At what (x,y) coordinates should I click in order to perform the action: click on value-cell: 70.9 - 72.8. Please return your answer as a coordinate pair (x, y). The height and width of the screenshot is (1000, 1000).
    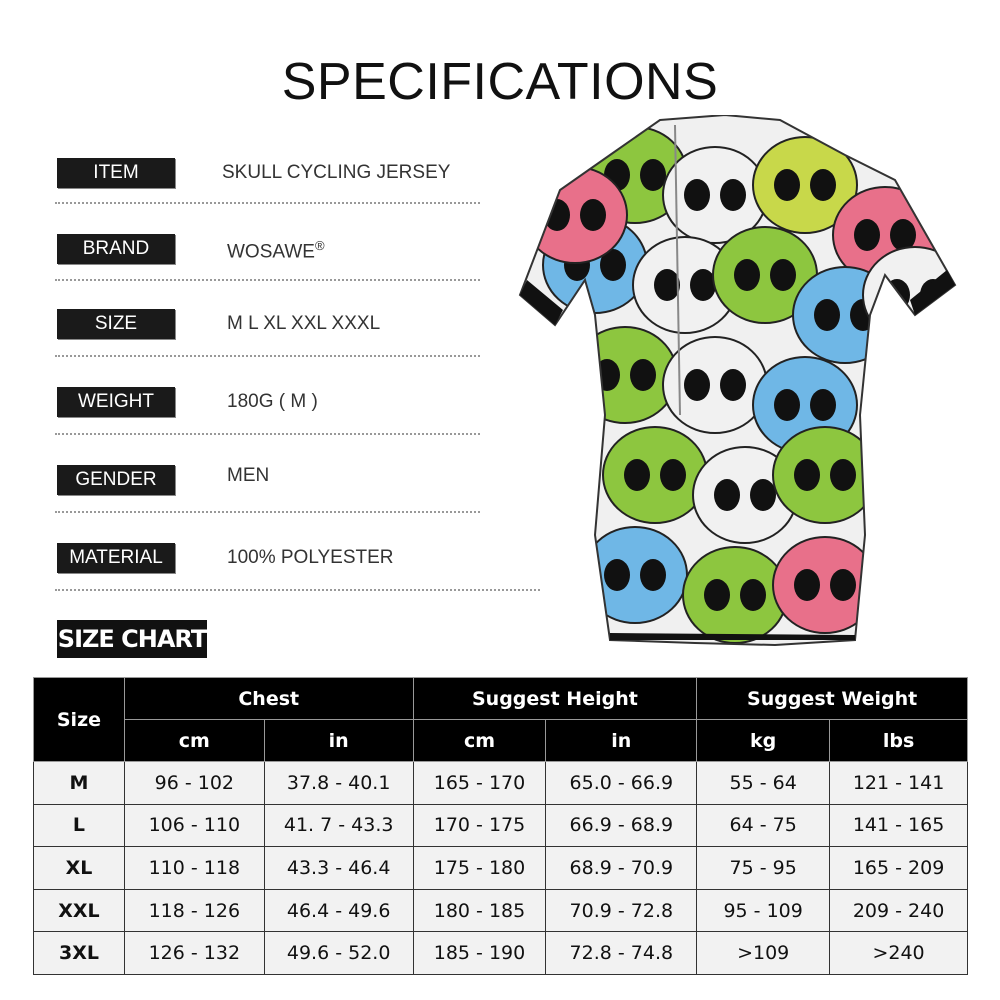
    Looking at the image, I should click on (621, 910).